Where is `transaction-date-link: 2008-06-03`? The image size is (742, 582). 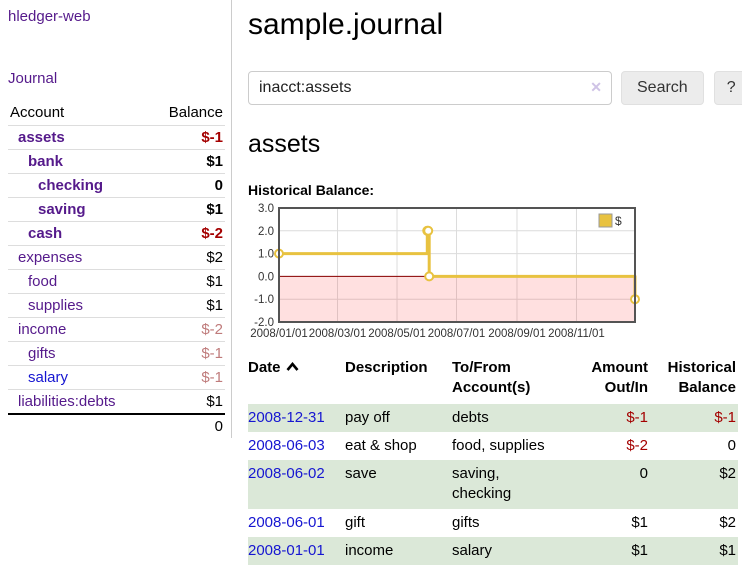
transaction-date-link: 2008-06-03 is located at coordinates (286, 445).